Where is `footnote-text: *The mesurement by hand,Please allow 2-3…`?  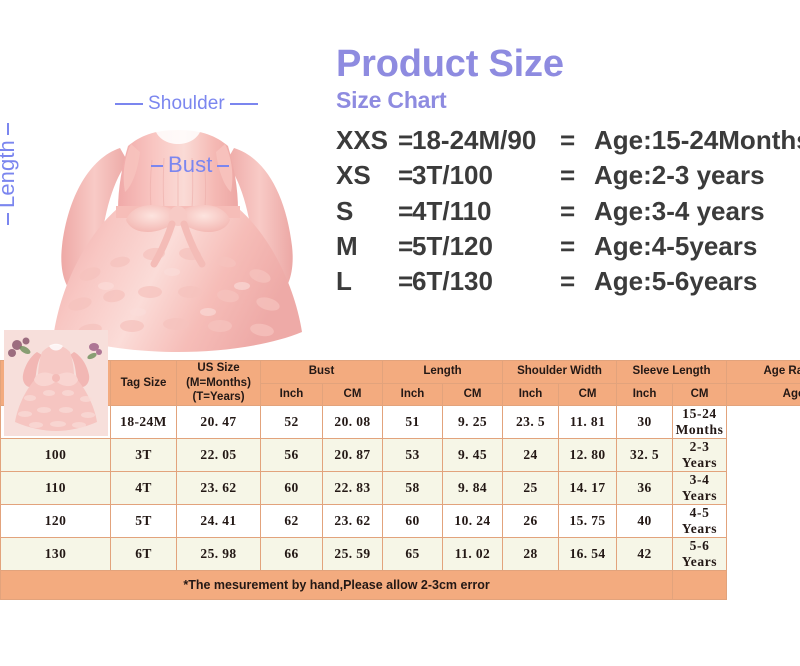 footnote-text: *The mesurement by hand,Please allow 2-3… is located at coordinates (337, 585).